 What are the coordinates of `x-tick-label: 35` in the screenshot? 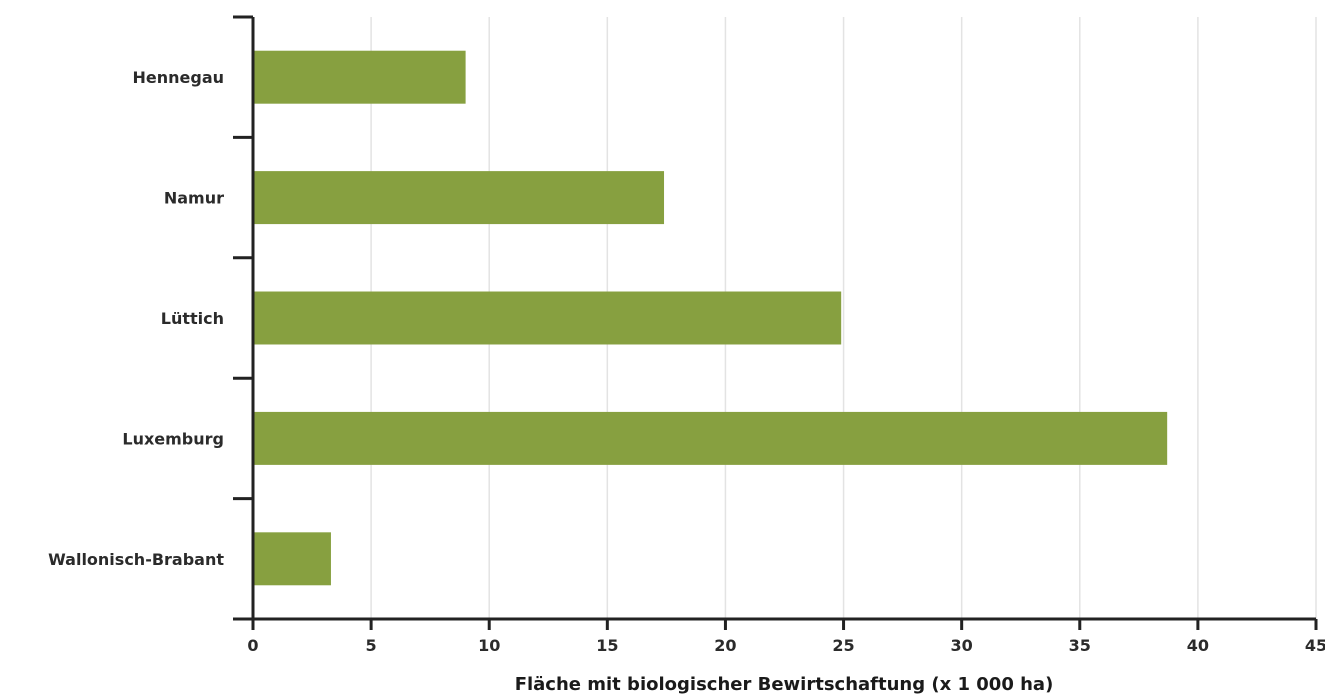 It's located at (1080, 645).